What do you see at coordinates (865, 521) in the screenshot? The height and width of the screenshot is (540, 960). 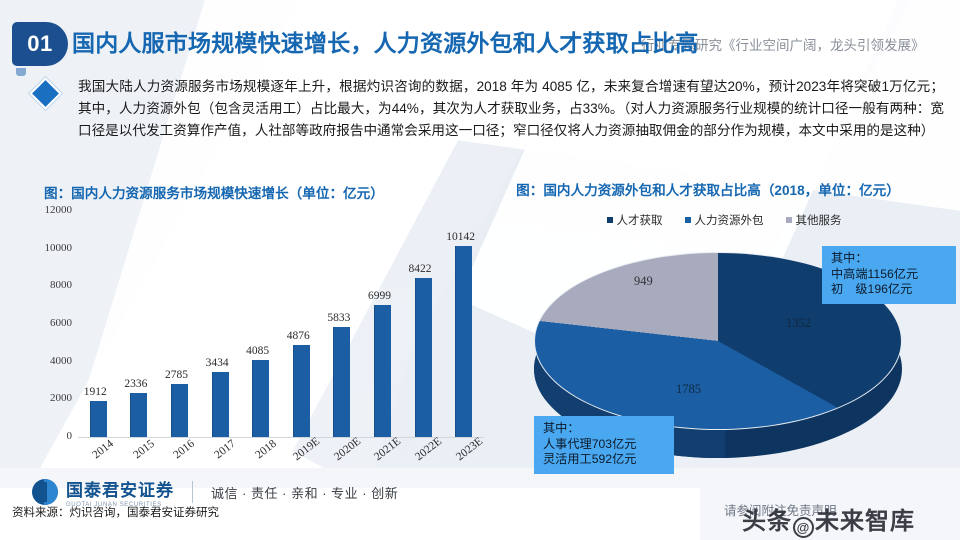 I see `watermark-right-text: 未来智库` at bounding box center [865, 521].